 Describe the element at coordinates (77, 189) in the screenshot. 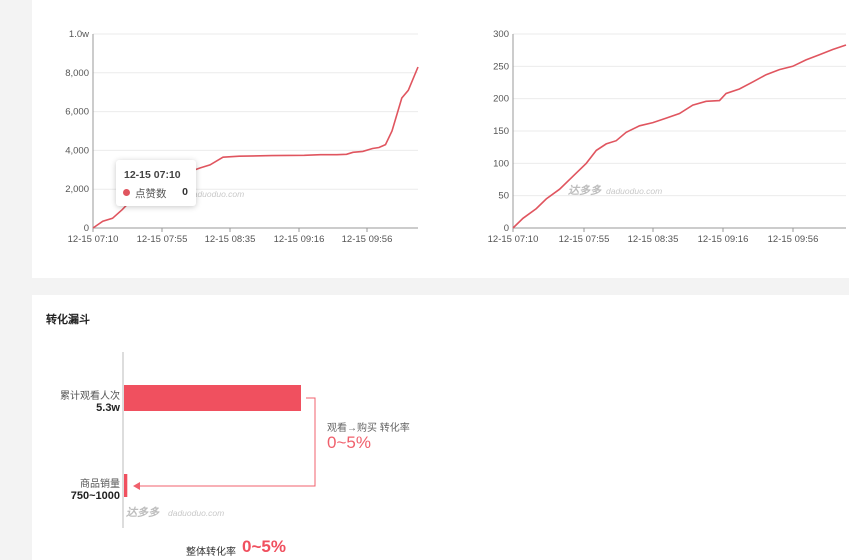

I see `left-chart-y-tick-label: 2,000` at that location.